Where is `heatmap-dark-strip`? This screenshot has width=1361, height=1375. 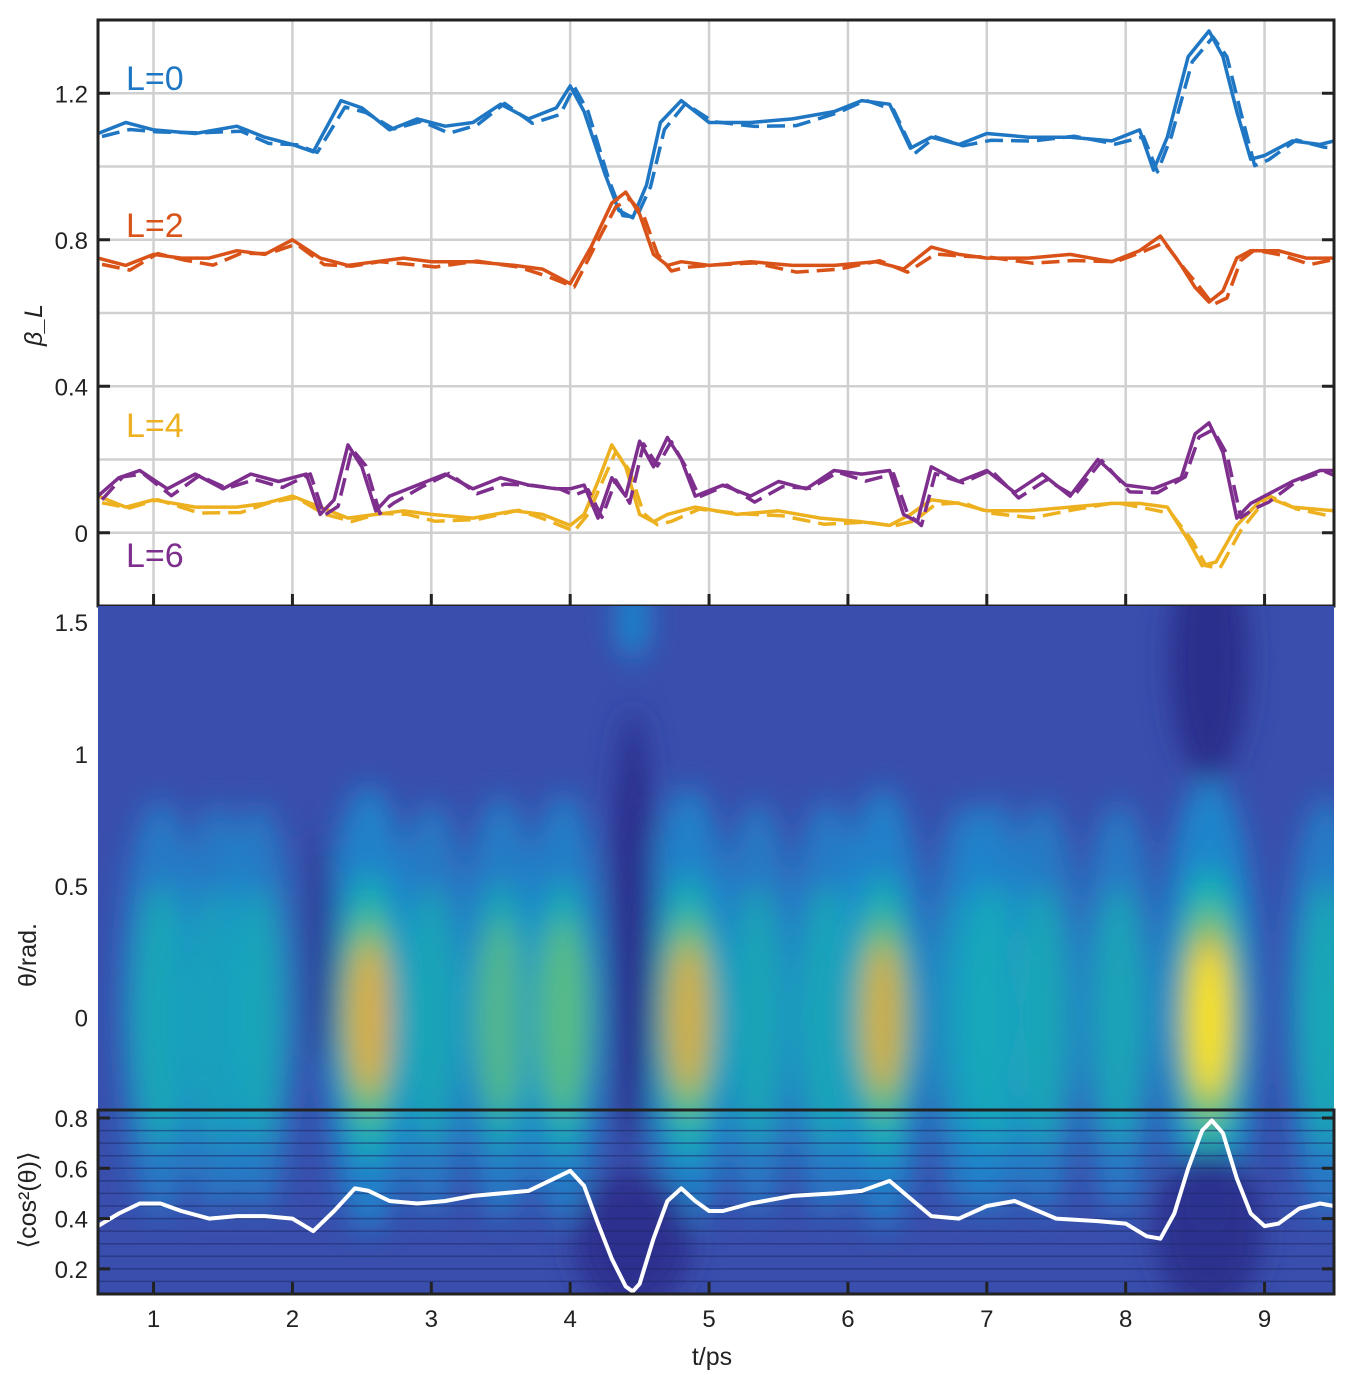 heatmap-dark-strip is located at coordinates (320, 950).